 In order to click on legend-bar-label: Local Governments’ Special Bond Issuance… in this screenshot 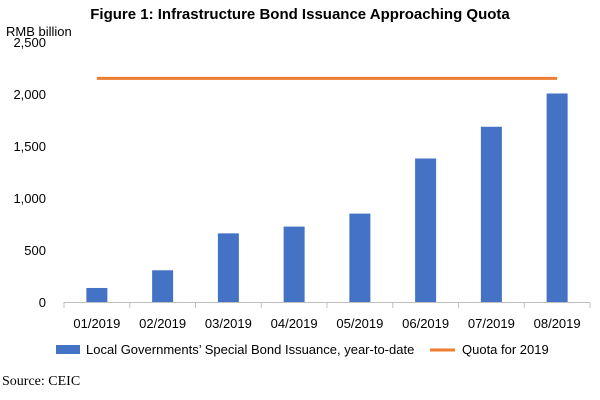, I will do `click(250, 349)`.